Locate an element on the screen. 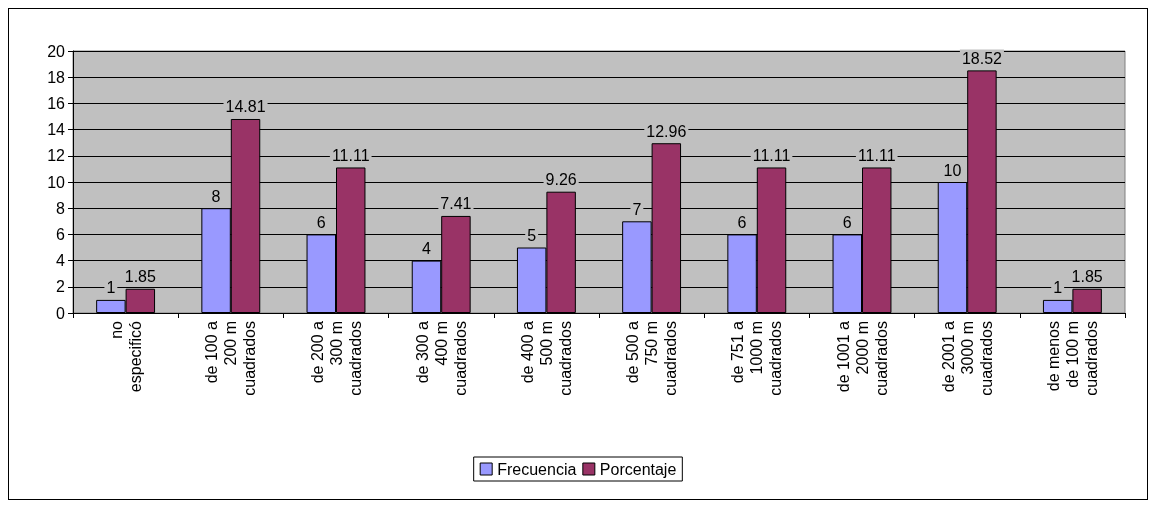  data-label: 8 is located at coordinates (216, 196).